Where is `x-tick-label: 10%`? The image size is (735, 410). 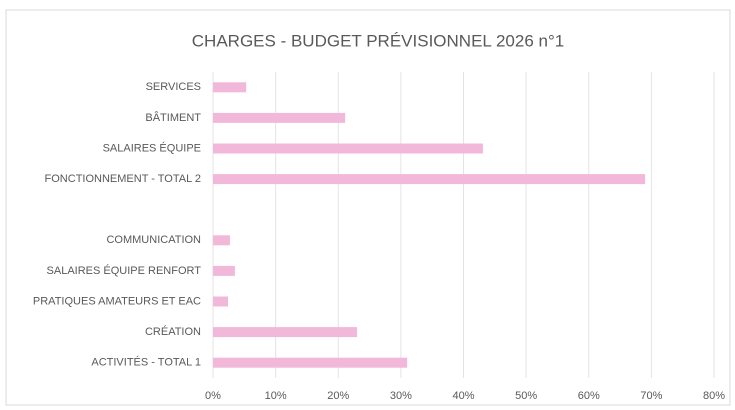
x-tick-label: 10% is located at coordinates (276, 396).